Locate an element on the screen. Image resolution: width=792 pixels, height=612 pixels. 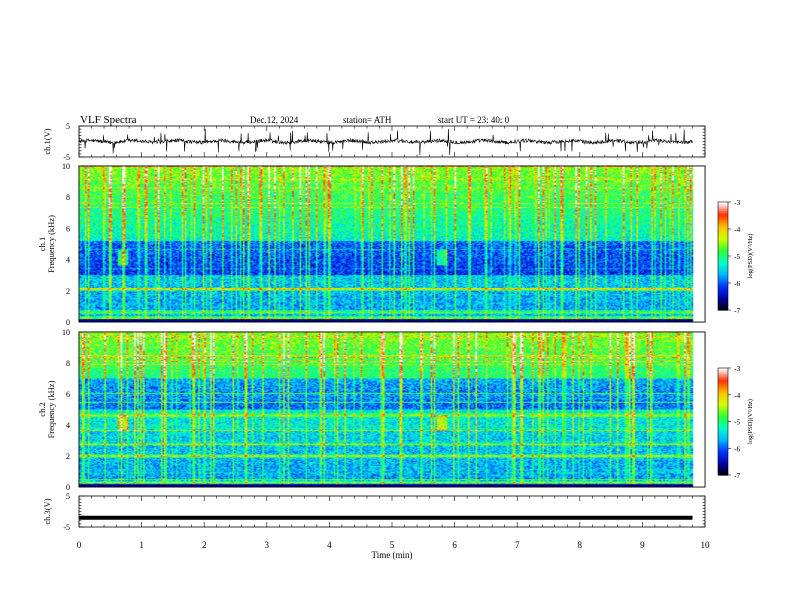
ch1-waveform-trace is located at coordinates (385, 142).